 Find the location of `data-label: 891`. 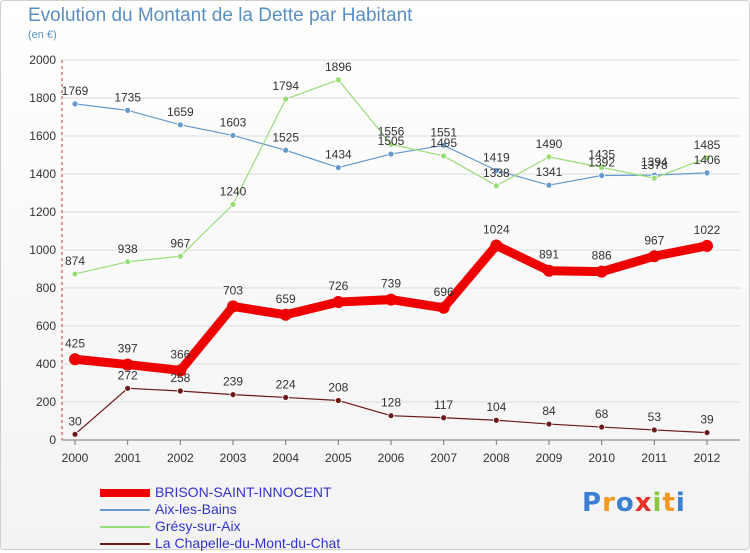

data-label: 891 is located at coordinates (549, 255).